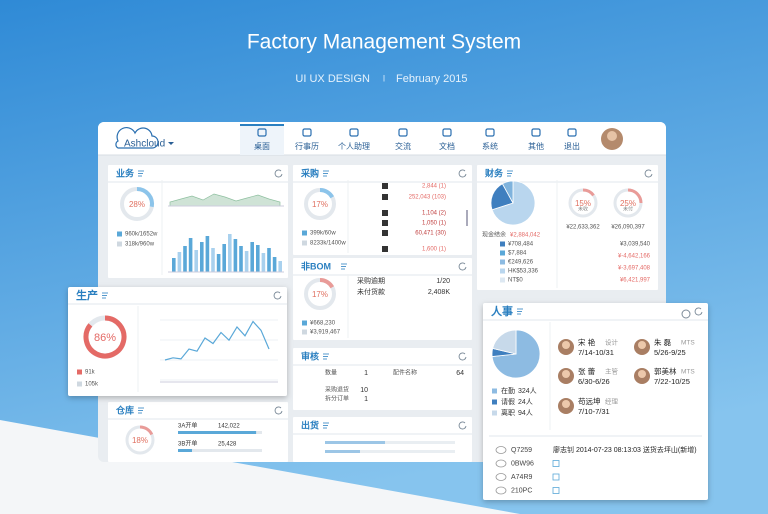 This screenshot has height=514, width=768. I want to click on nav-item: 个人助理, so click(354, 146).